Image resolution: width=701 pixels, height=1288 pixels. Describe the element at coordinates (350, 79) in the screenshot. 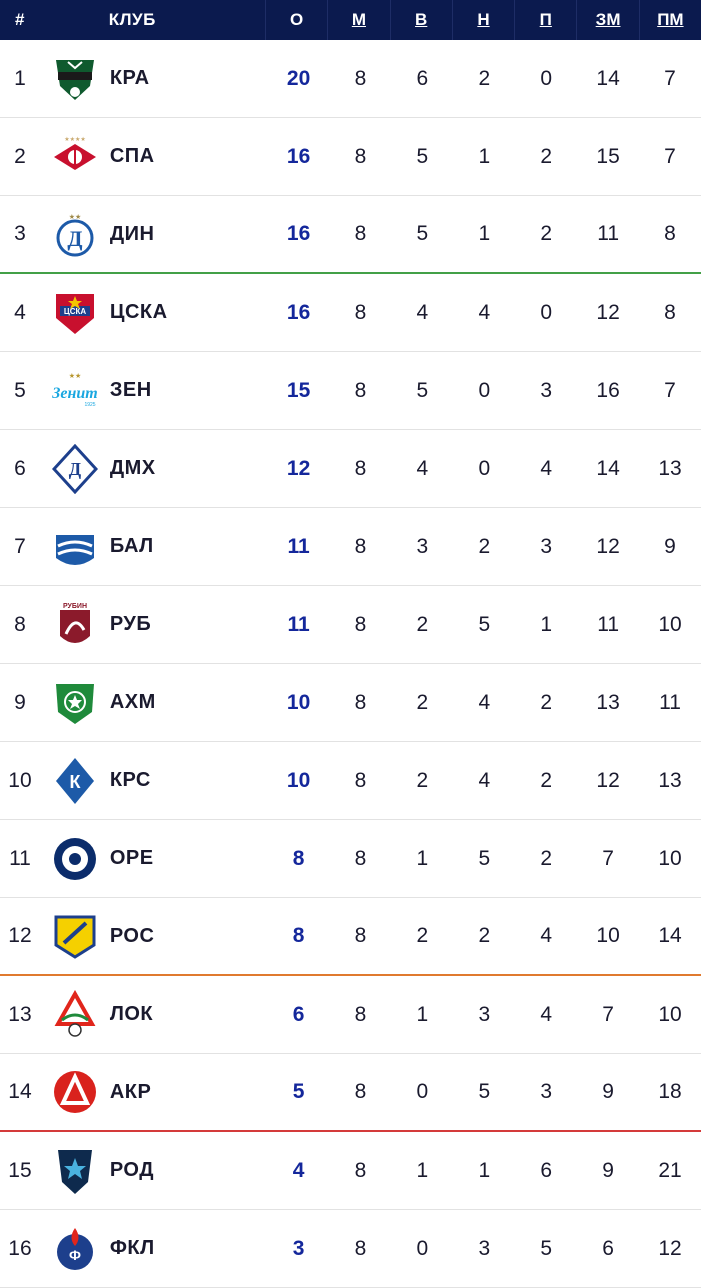

I see `table-row: 1 КРА 20 8 6 2 0 14 7` at that location.